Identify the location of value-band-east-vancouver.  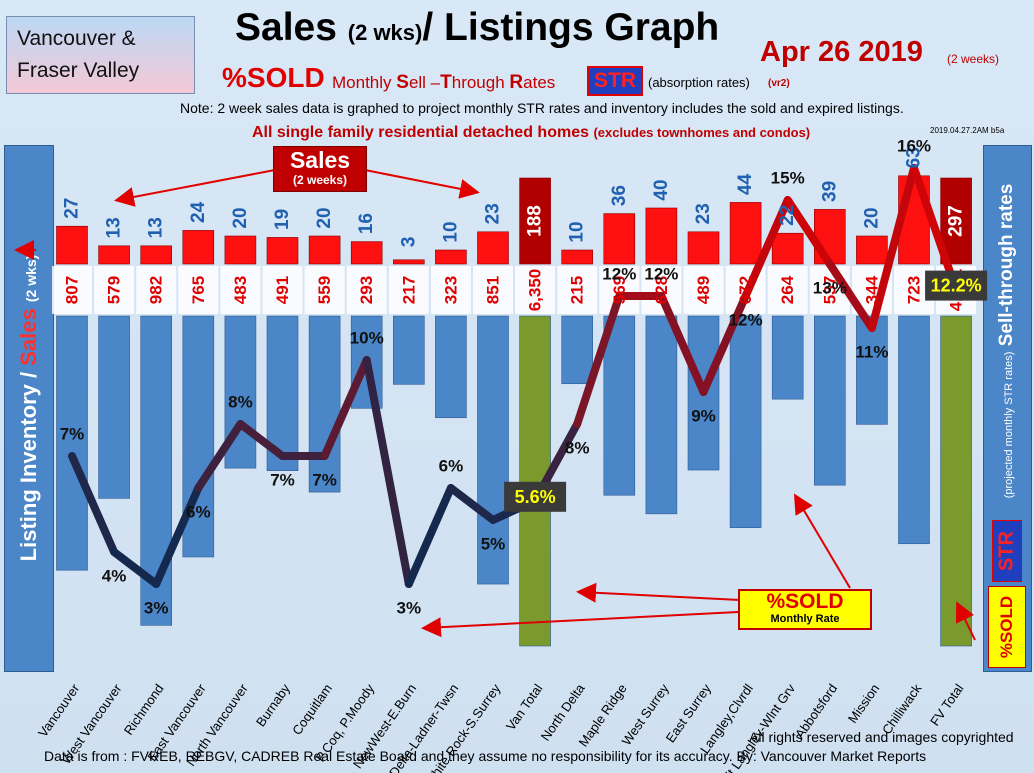
(198, 290).